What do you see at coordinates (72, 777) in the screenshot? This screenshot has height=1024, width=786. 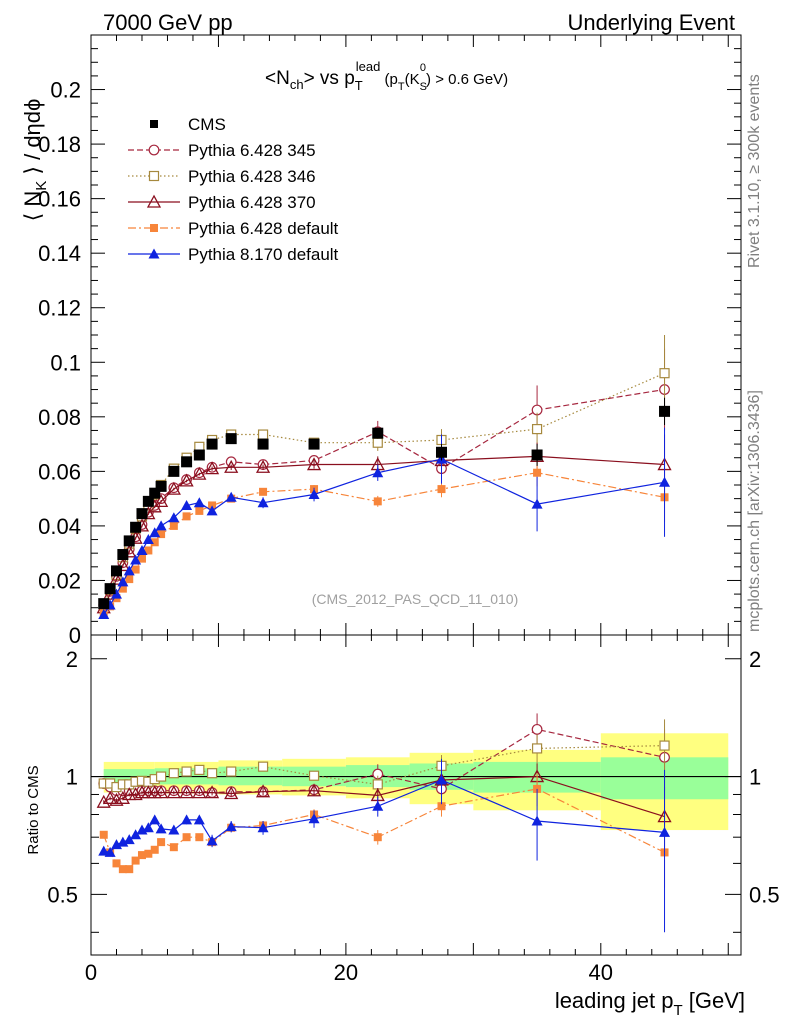 I see `ratio-y-tick-label: 1` at bounding box center [72, 777].